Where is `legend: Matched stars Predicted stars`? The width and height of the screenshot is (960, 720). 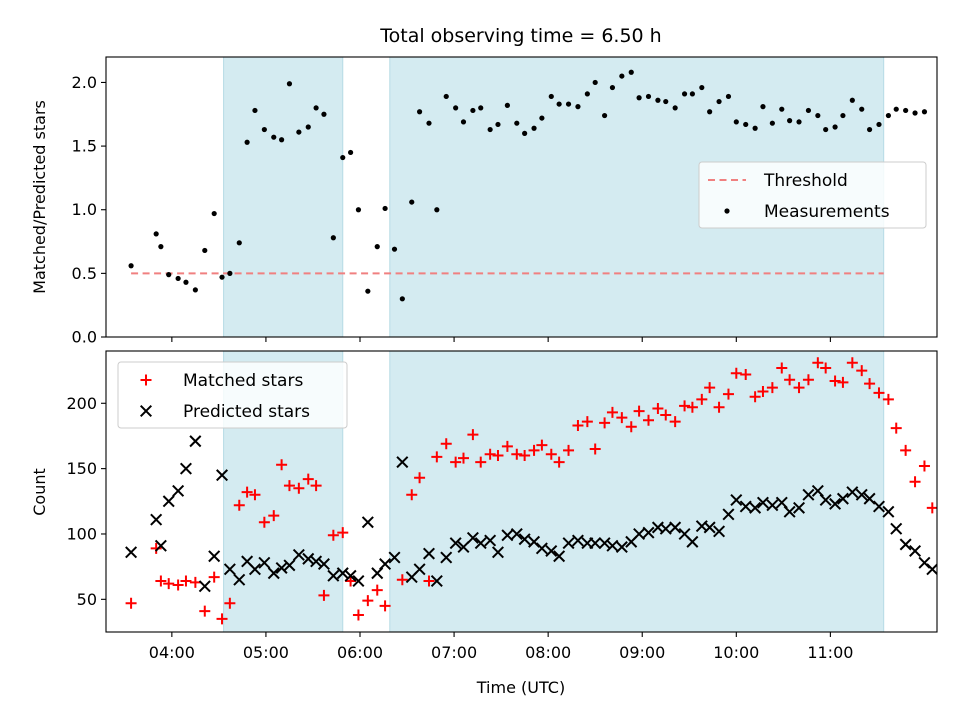 legend: Matched stars Predicted stars is located at coordinates (232, 395).